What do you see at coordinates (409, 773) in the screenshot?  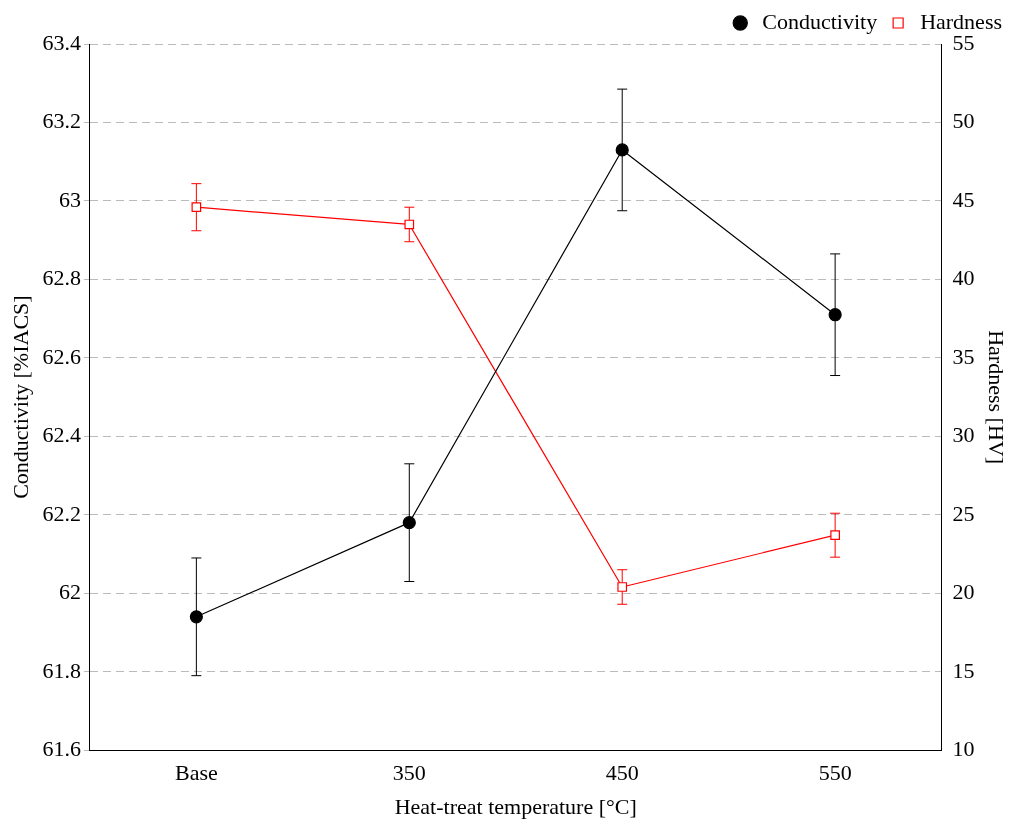 I see `x-tick-label: 350` at bounding box center [409, 773].